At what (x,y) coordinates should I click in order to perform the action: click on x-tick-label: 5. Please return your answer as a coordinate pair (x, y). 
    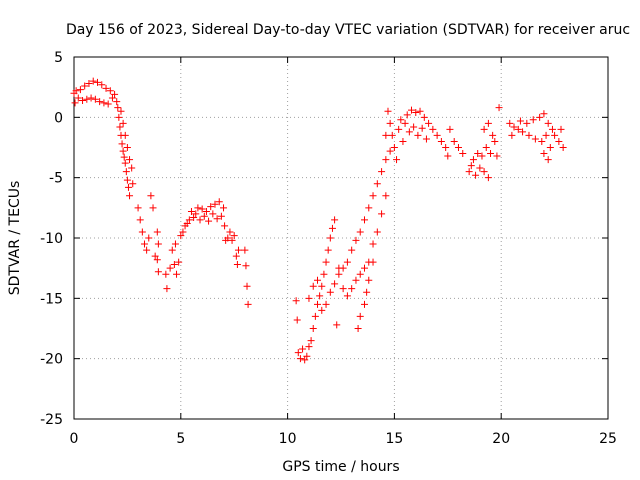
    Looking at the image, I should click on (180, 439).